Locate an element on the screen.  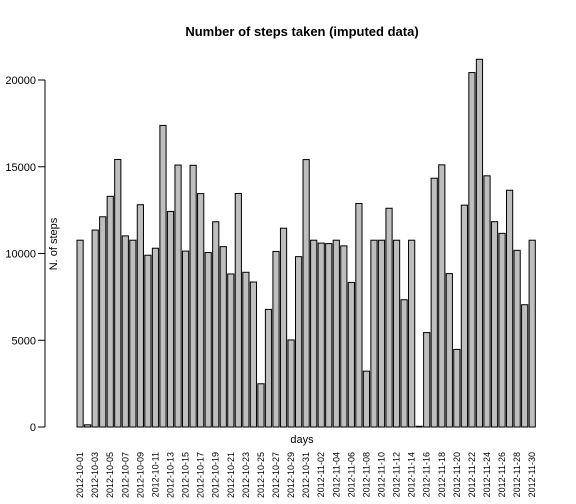
y-tick-label: 20000 is located at coordinates (20, 81).